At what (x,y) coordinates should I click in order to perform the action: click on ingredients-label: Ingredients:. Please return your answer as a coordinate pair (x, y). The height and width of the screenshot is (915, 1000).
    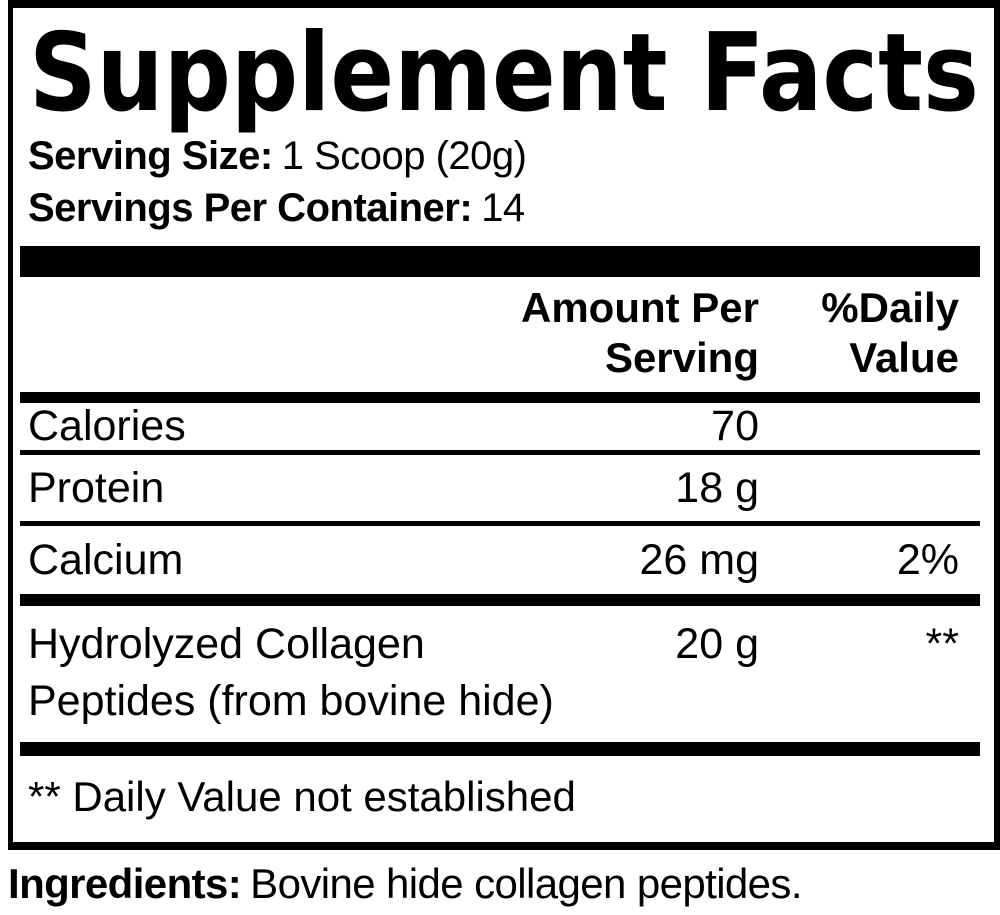
    Looking at the image, I should click on (125, 883).